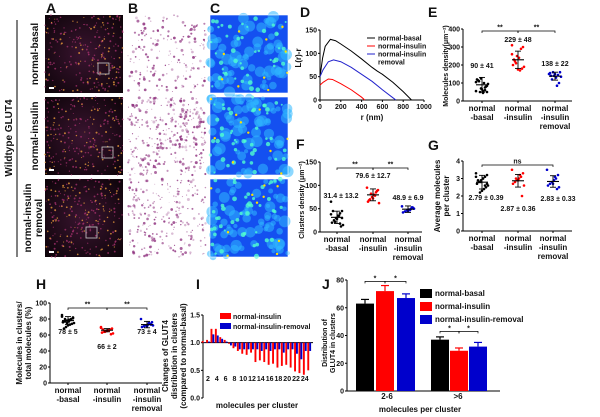 This screenshot has height=417, width=600. I want to click on image-border, so click(249, 54).